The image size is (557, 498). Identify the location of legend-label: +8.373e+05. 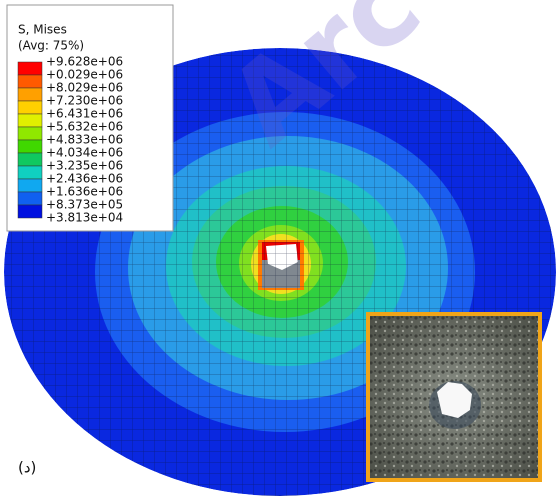
(84, 205).